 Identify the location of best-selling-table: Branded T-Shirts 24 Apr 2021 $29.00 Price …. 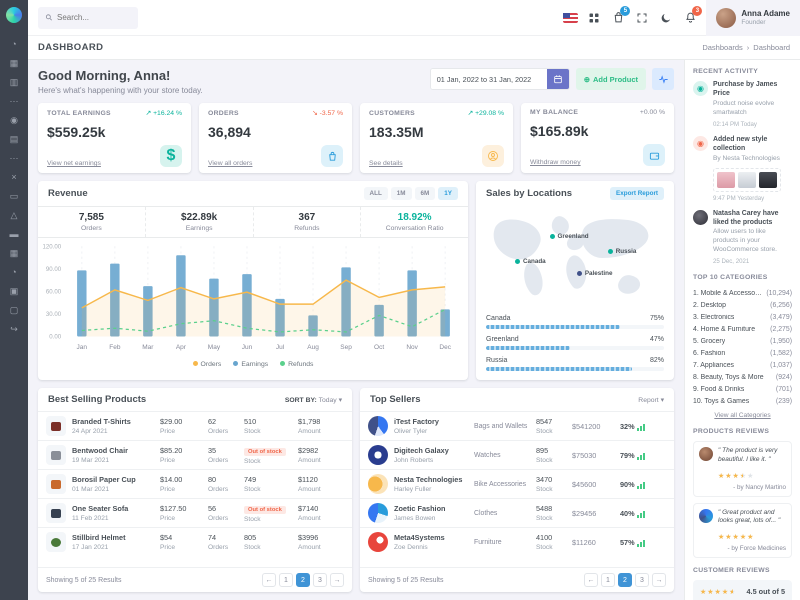
(195, 489).